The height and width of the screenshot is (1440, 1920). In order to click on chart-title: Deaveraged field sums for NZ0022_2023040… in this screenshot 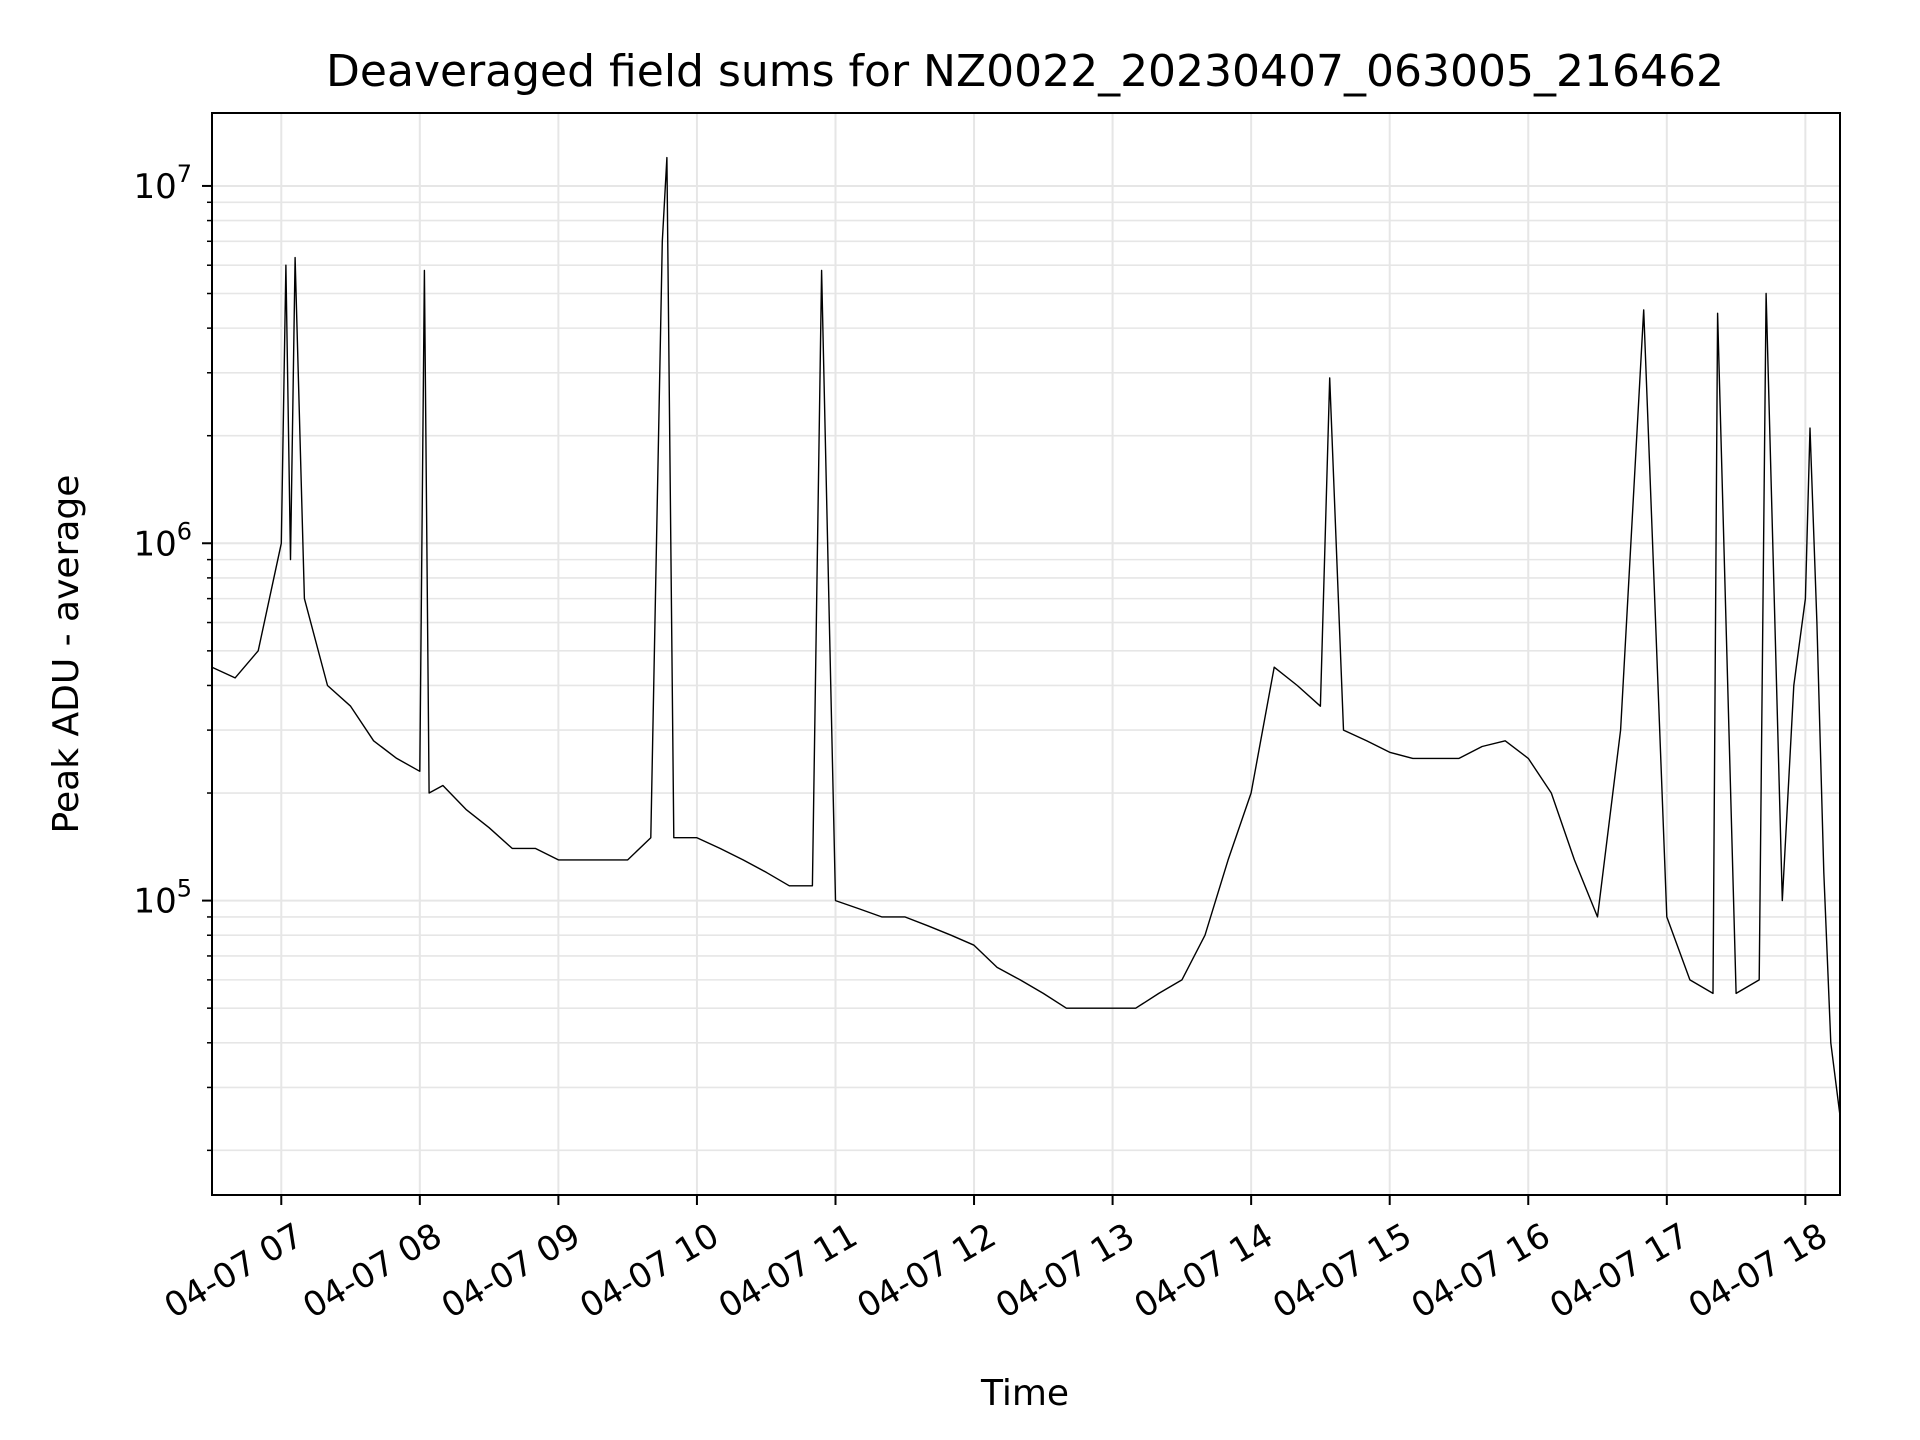, I will do `click(1025, 71)`.